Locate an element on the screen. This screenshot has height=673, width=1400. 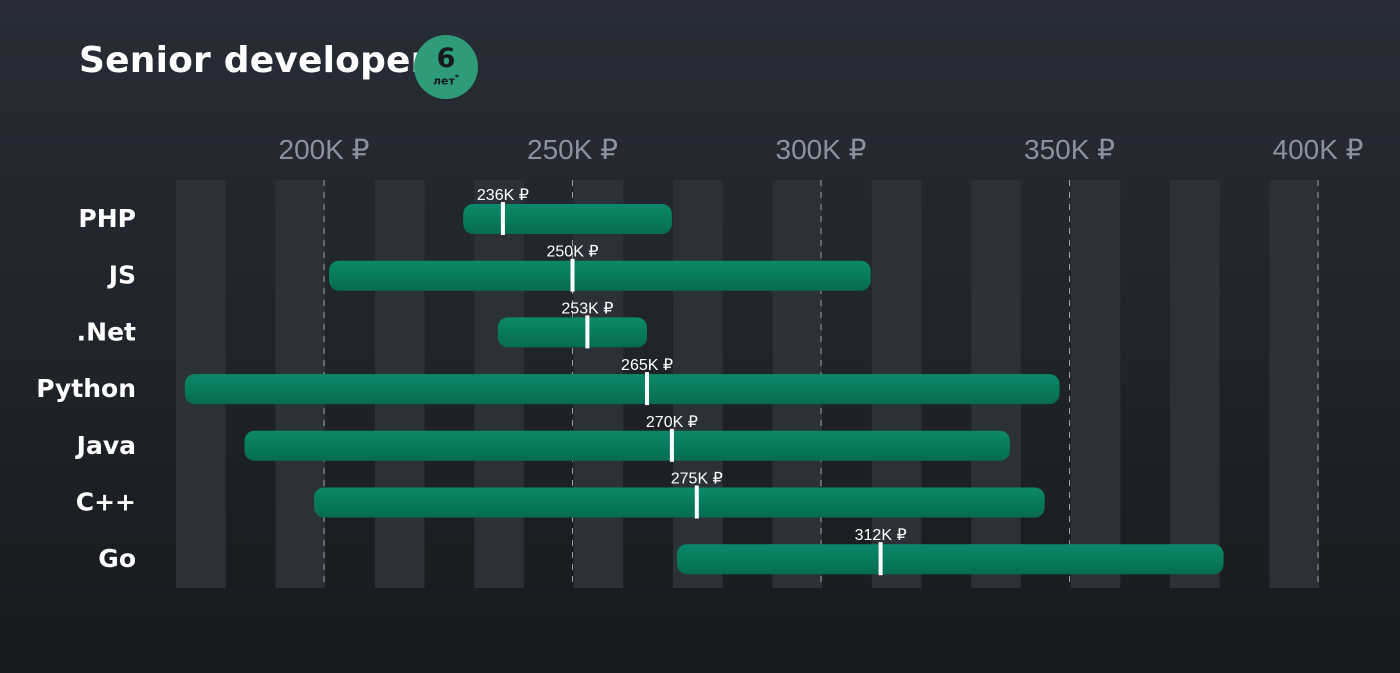
median-label: 312K ₽ is located at coordinates (881, 535).